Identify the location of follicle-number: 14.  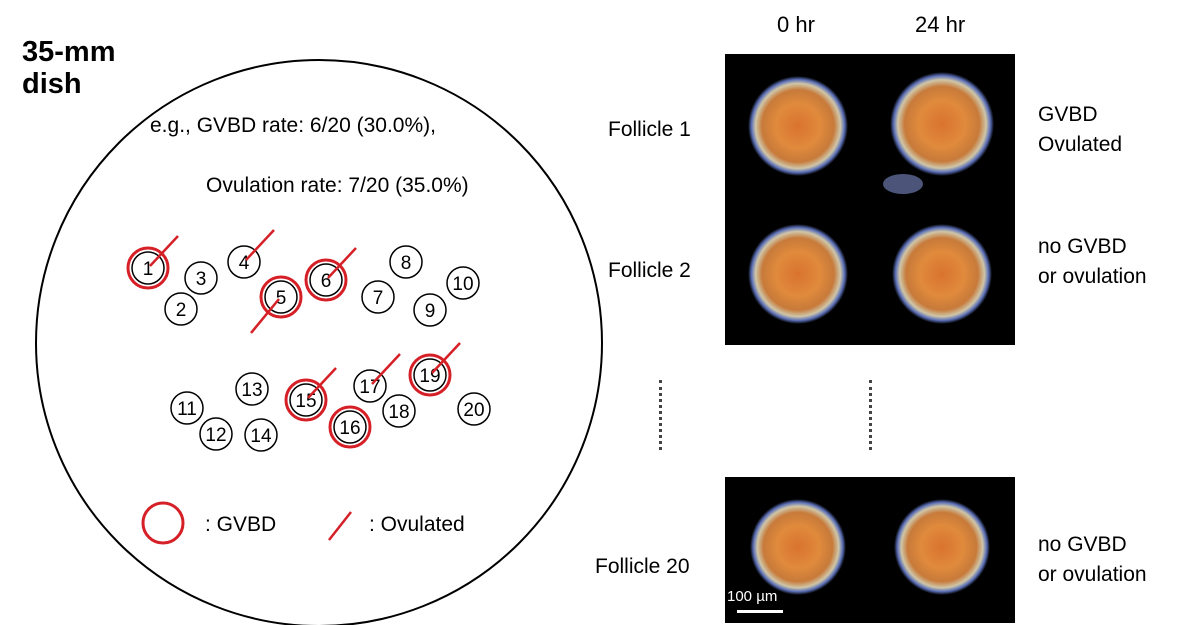
(261, 436).